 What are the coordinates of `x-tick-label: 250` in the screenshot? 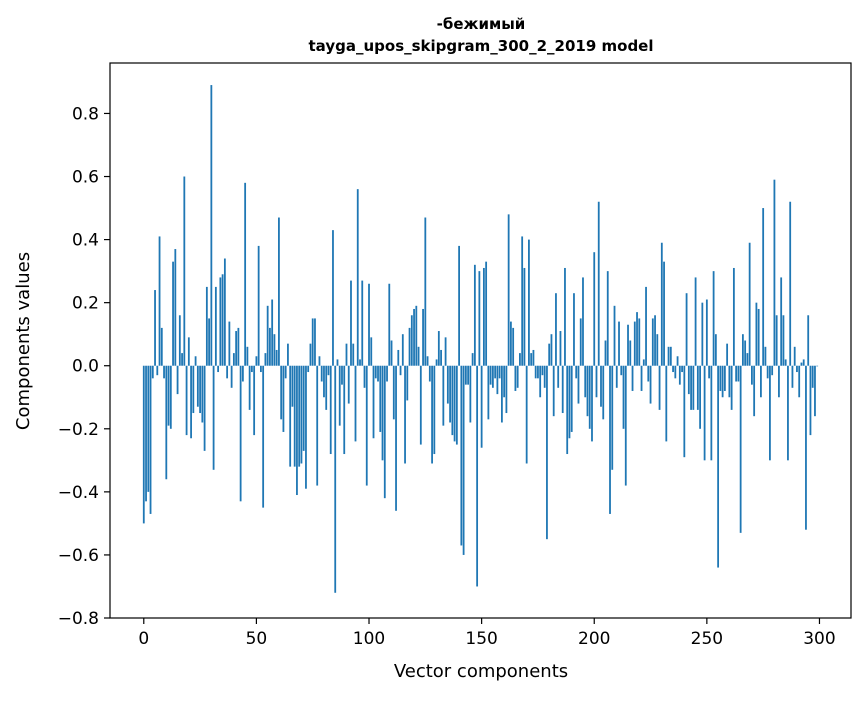 It's located at (707, 639).